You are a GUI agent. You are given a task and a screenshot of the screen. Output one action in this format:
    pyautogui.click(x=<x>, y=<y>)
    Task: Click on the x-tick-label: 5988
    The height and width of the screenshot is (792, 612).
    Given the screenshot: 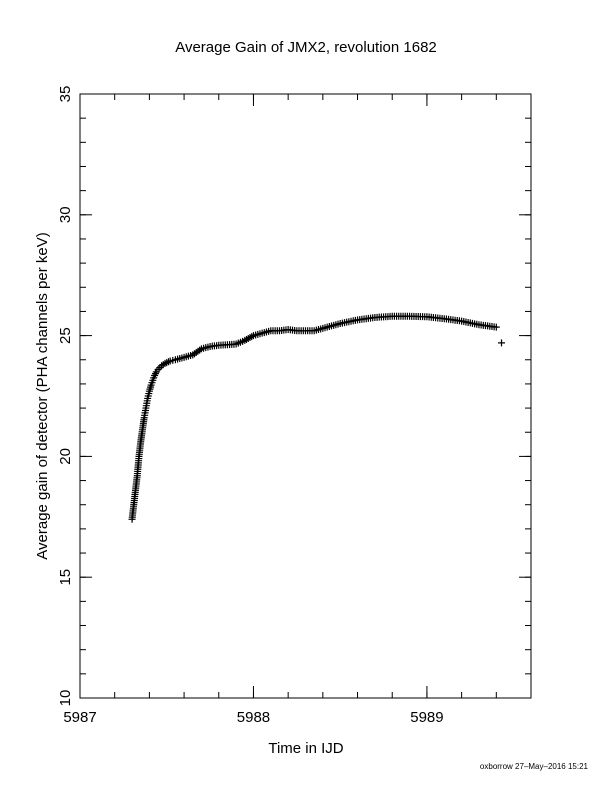 What is the action you would take?
    pyautogui.click(x=253, y=717)
    